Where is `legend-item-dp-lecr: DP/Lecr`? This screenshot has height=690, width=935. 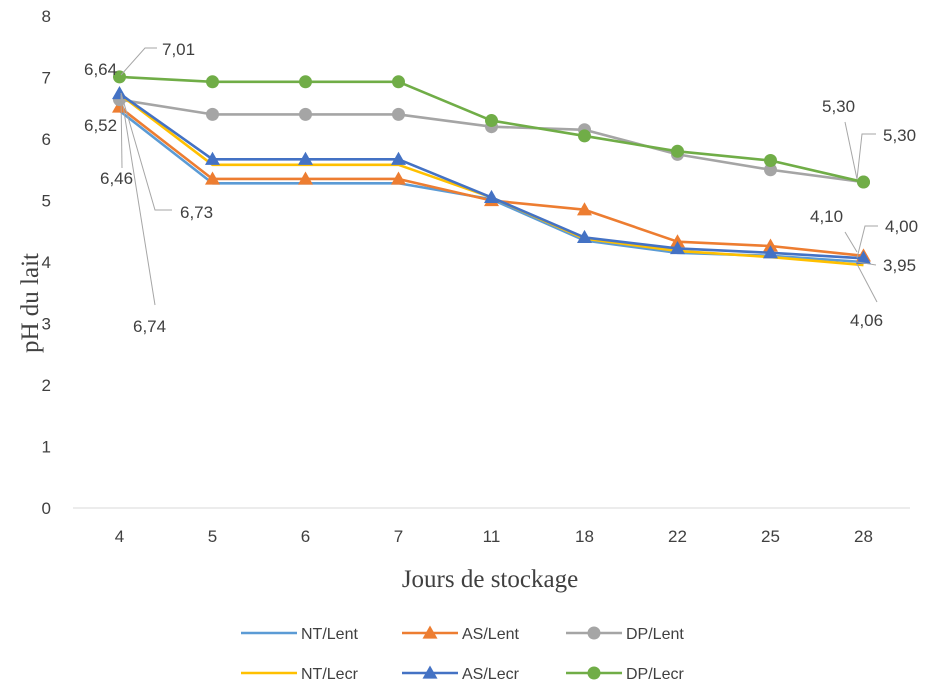 legend-item-dp-lecr: DP/Lecr is located at coordinates (625, 674).